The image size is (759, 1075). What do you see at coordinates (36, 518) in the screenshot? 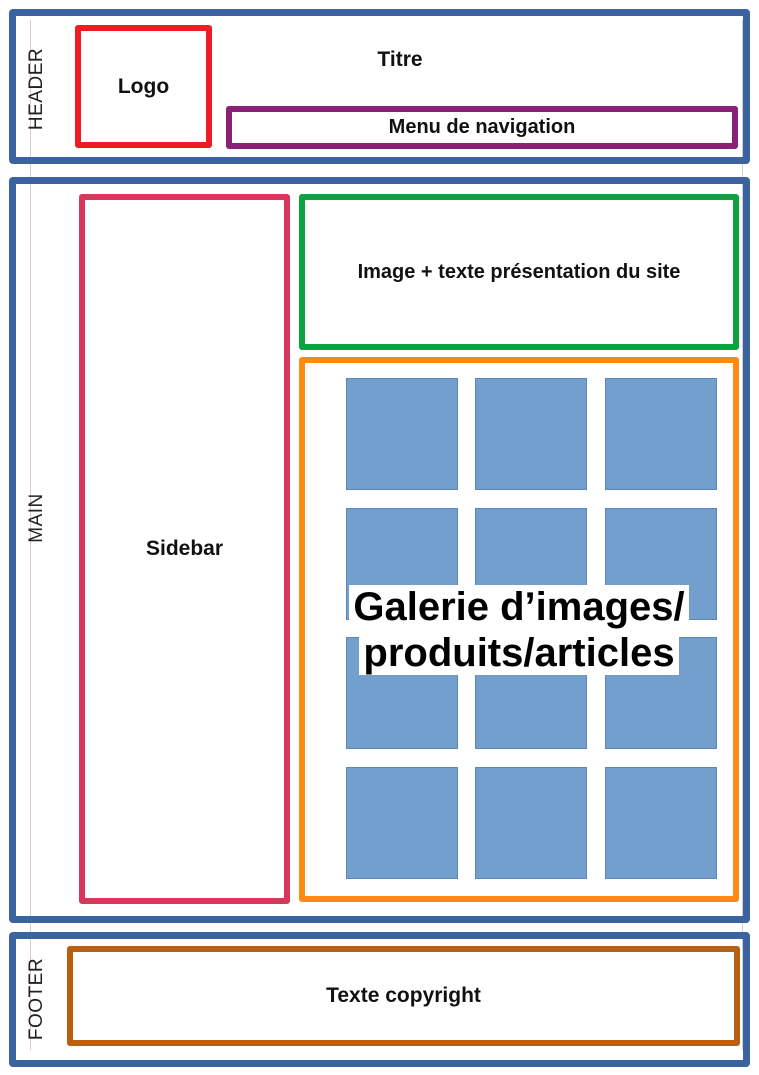
I see `main-section-label: MAIN` at bounding box center [36, 518].